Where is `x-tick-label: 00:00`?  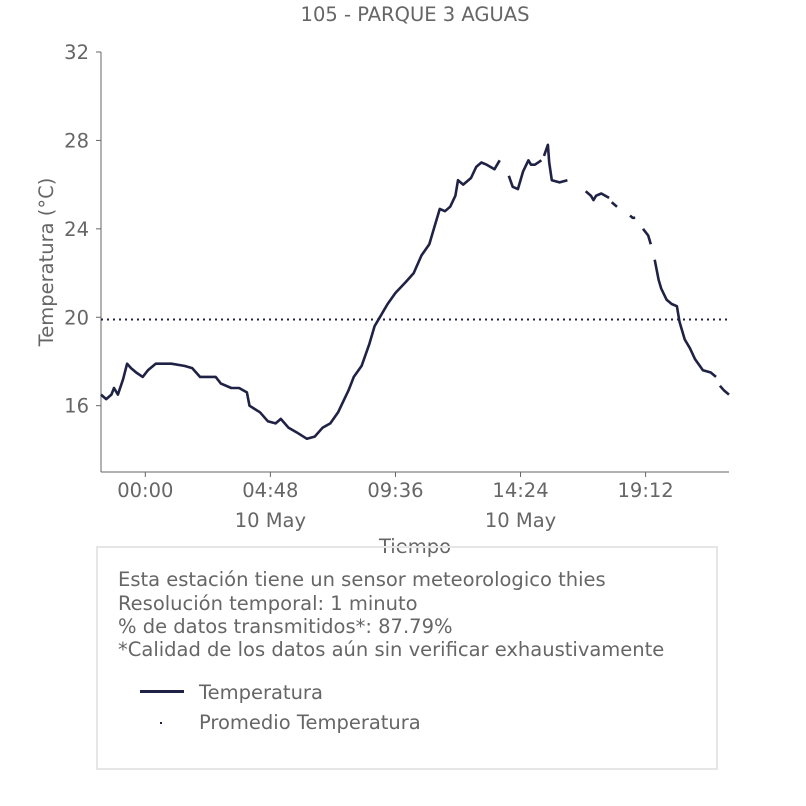 x-tick-label: 00:00 is located at coordinates (145, 490).